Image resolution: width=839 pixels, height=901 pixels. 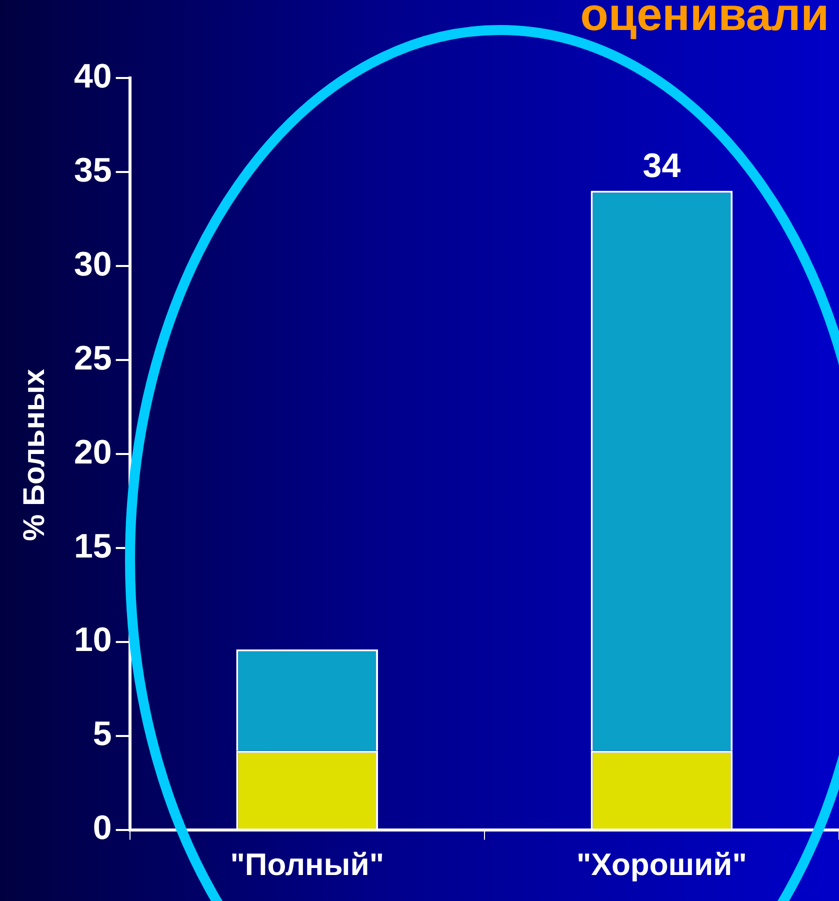 What do you see at coordinates (93, 358) in the screenshot?
I see `y-tick-label: 25` at bounding box center [93, 358].